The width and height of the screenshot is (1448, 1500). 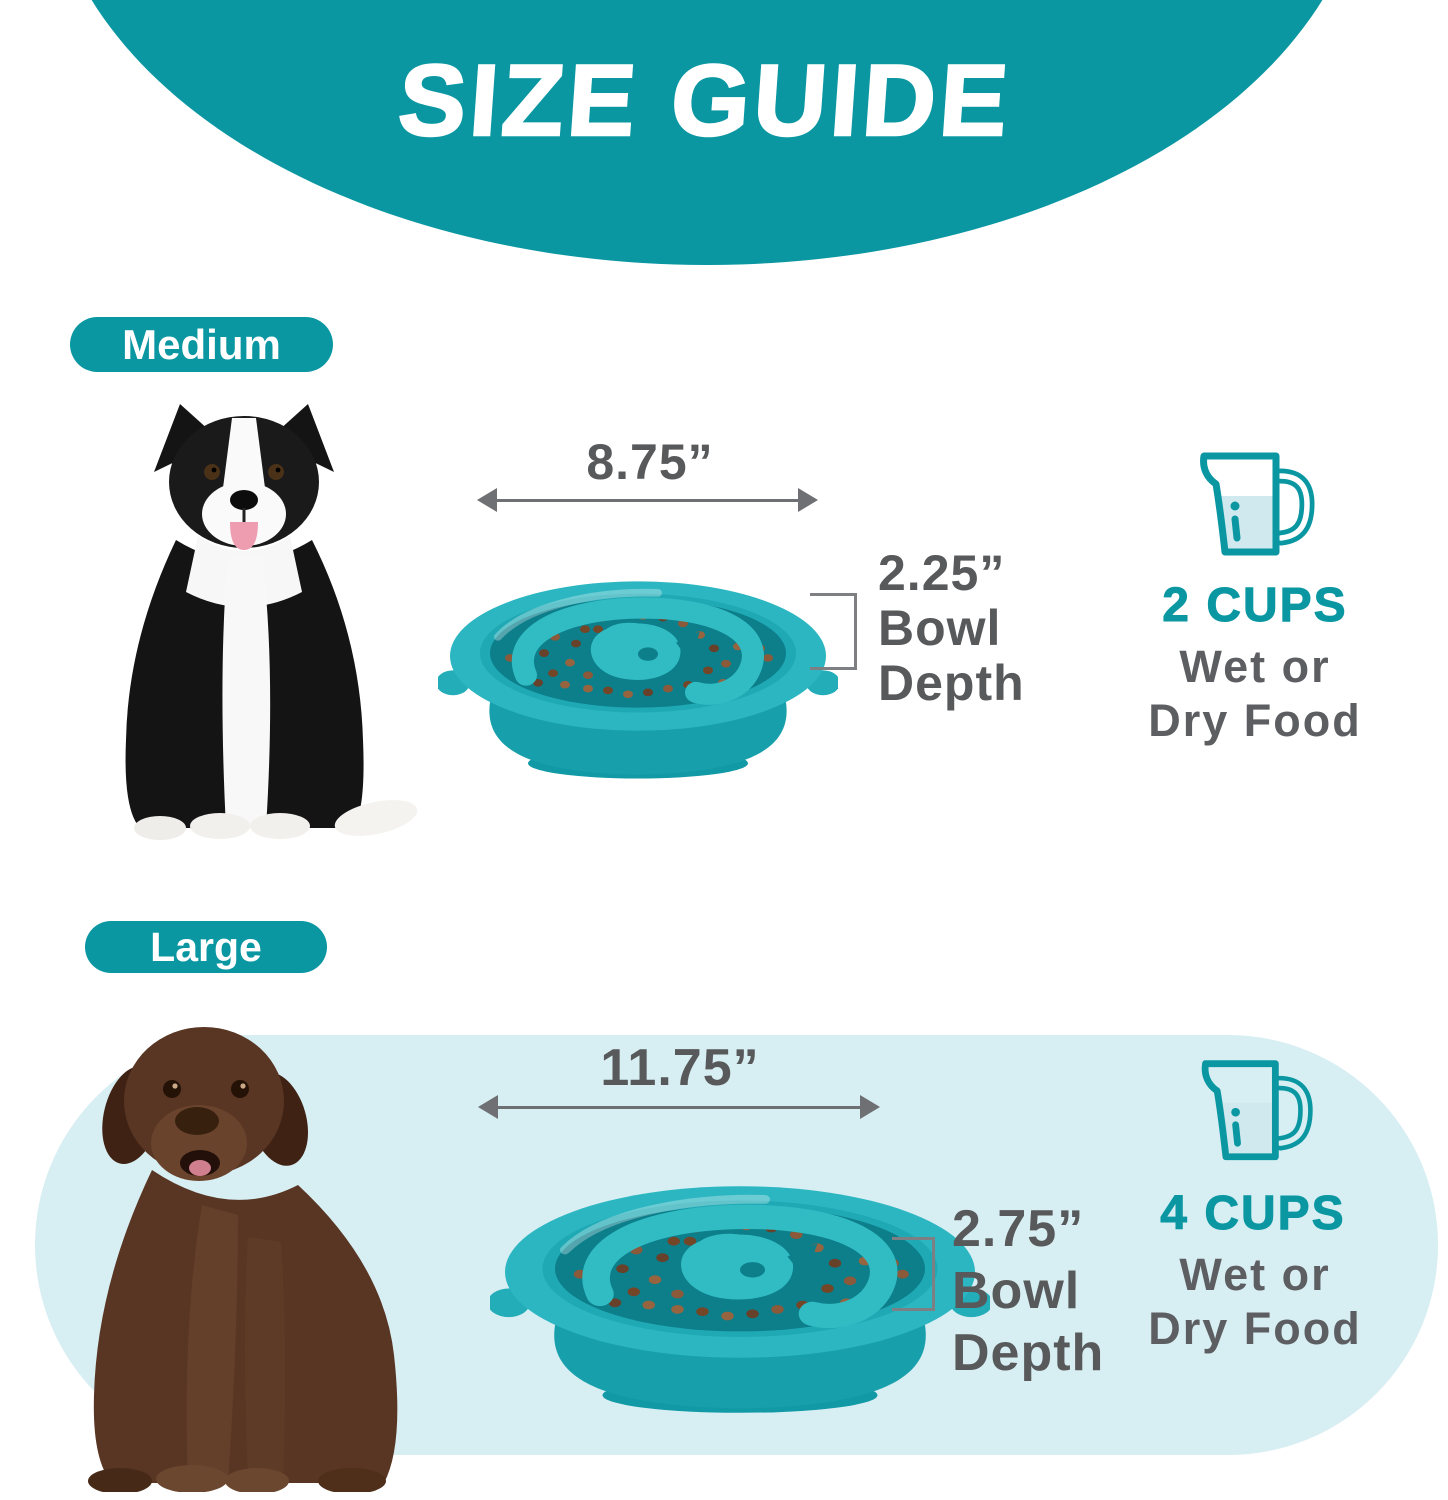 What do you see at coordinates (238, 1248) in the screenshot?
I see `large-dog-photo chocolate-labrador-illustration` at bounding box center [238, 1248].